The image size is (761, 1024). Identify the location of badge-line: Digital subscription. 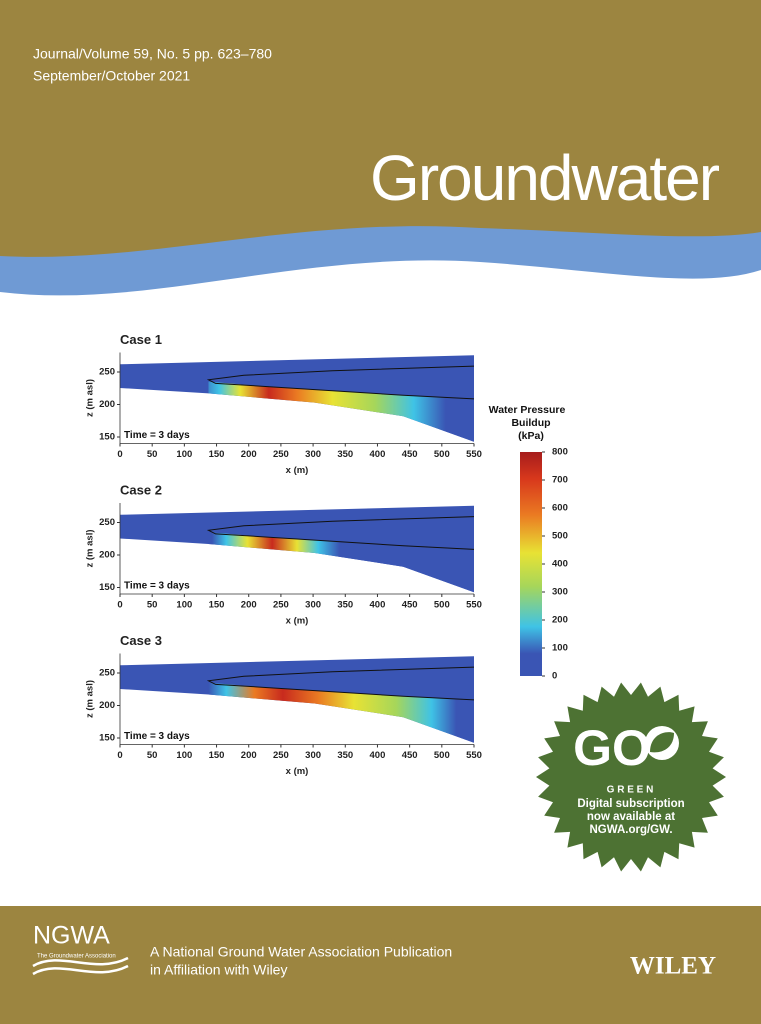
(630, 804).